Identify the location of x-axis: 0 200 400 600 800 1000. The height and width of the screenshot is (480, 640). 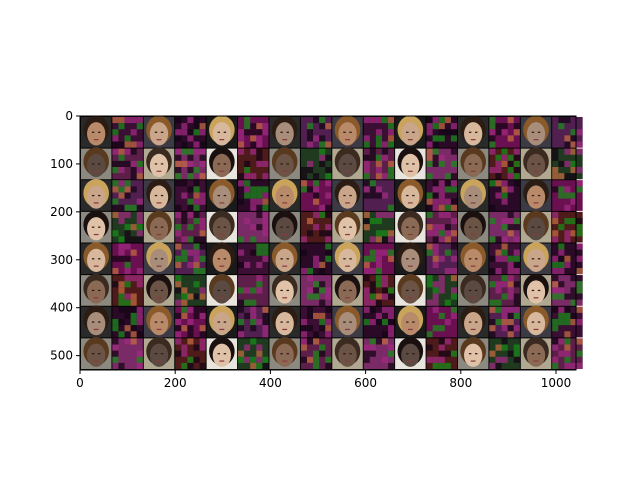
(323, 380).